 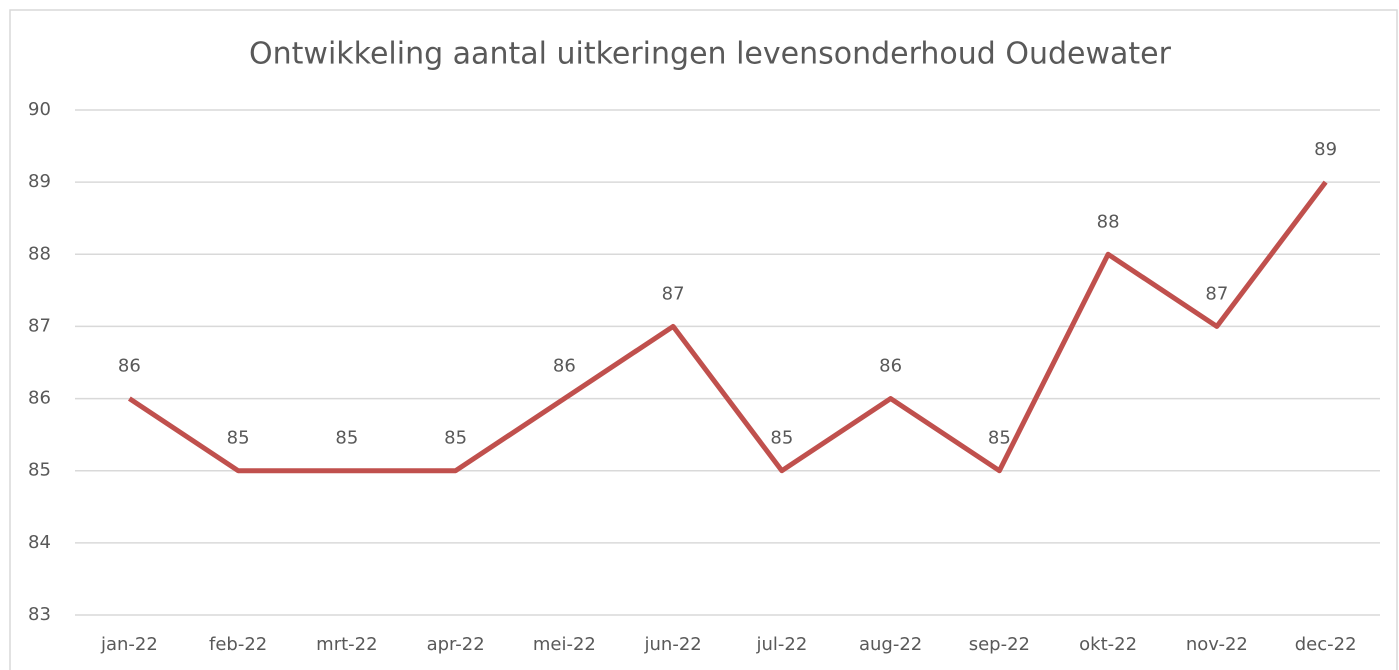 I want to click on y-tick-label: 90, so click(x=39, y=109).